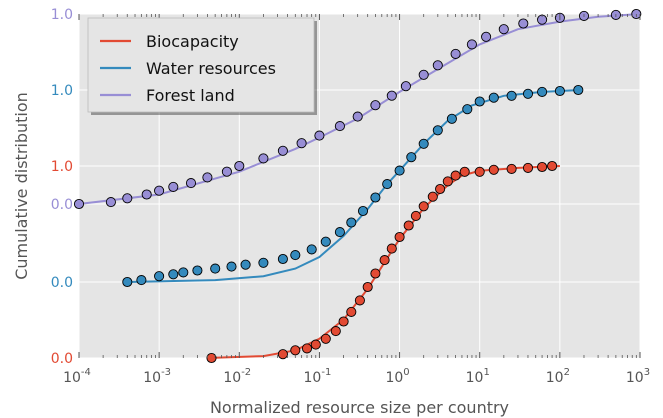  I want to click on x-tick-label: 10¹, so click(478, 376).